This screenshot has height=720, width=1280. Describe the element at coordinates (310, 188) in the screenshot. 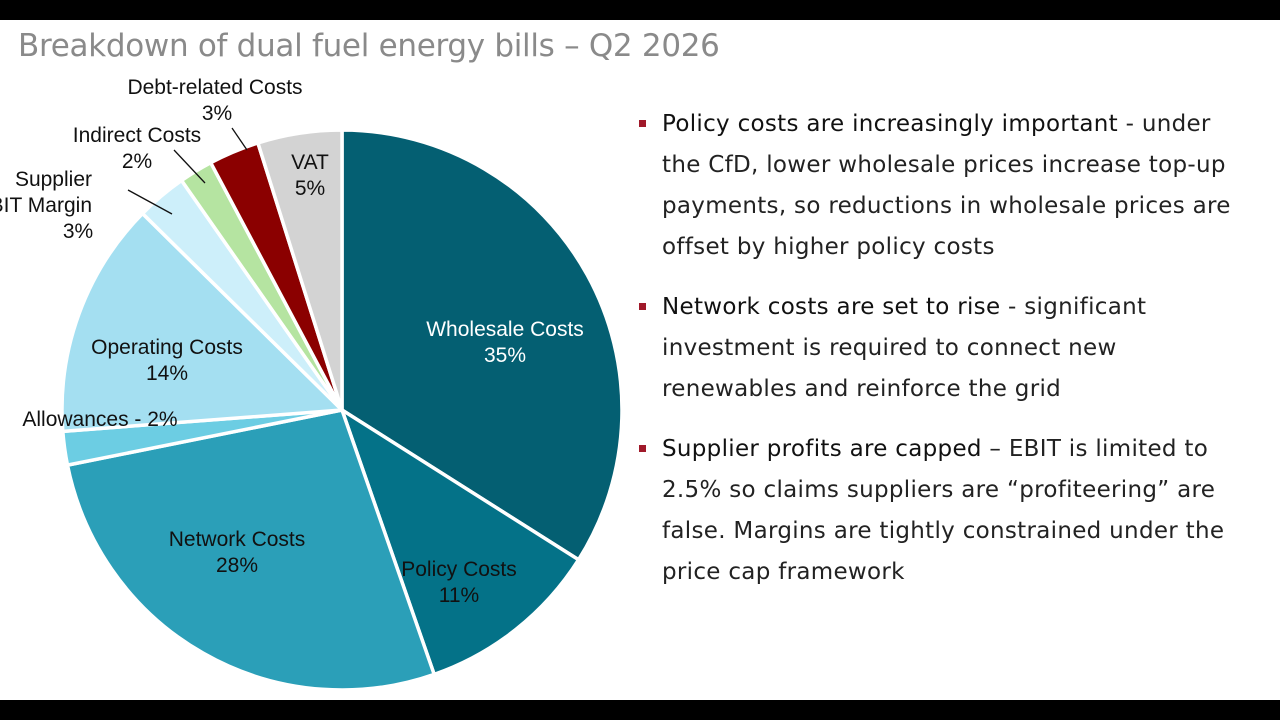

I see `slice-value-text: 5%` at that location.